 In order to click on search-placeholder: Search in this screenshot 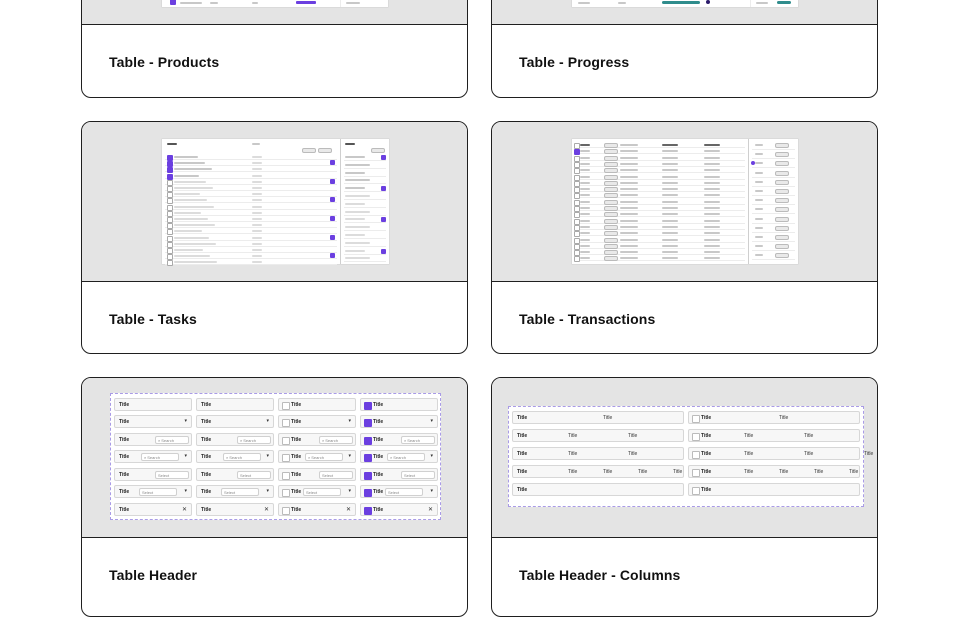, I will do `click(249, 440)`.